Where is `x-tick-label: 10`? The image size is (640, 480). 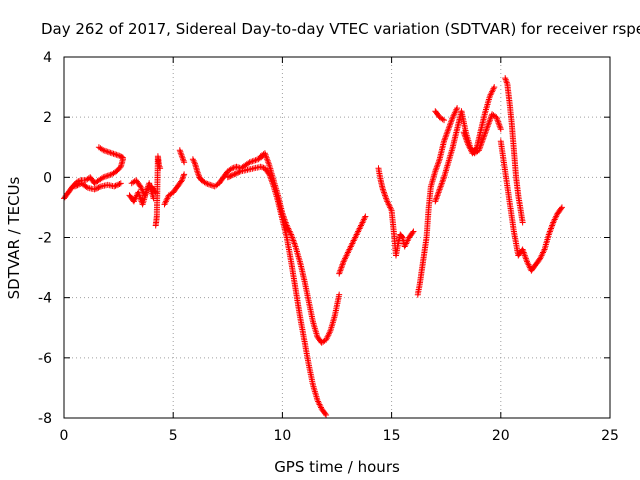
x-tick-label: 10 is located at coordinates (282, 436).